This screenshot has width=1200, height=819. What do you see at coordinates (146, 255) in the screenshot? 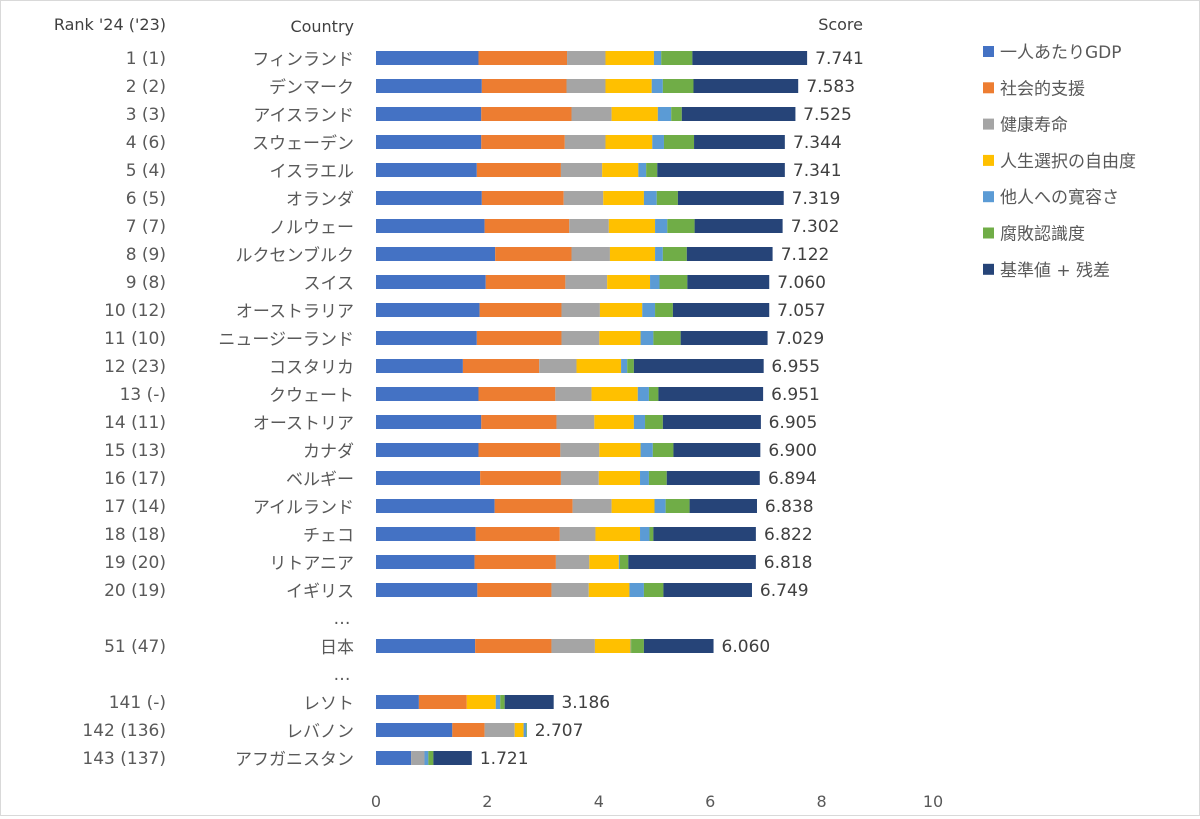
I see `rank-label: 8 (9)` at bounding box center [146, 255].